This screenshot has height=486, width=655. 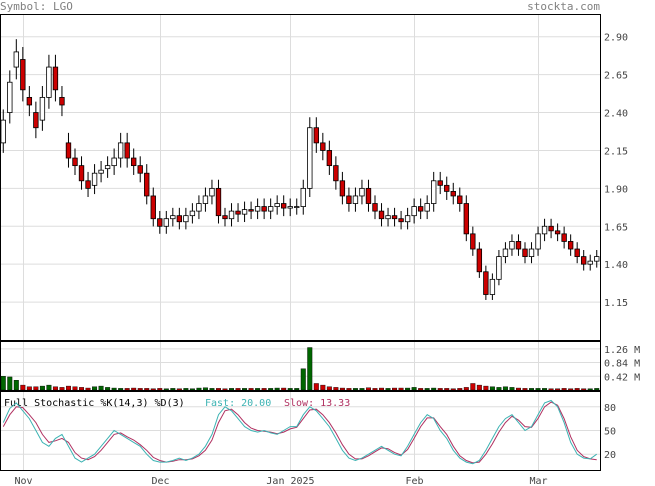 I want to click on price-y-tick-label: 2.90, so click(x=616, y=38).